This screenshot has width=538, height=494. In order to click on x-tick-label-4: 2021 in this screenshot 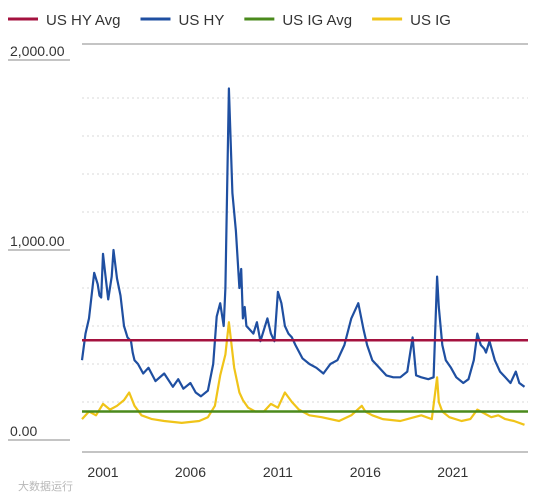, I will do `click(452, 472)`.